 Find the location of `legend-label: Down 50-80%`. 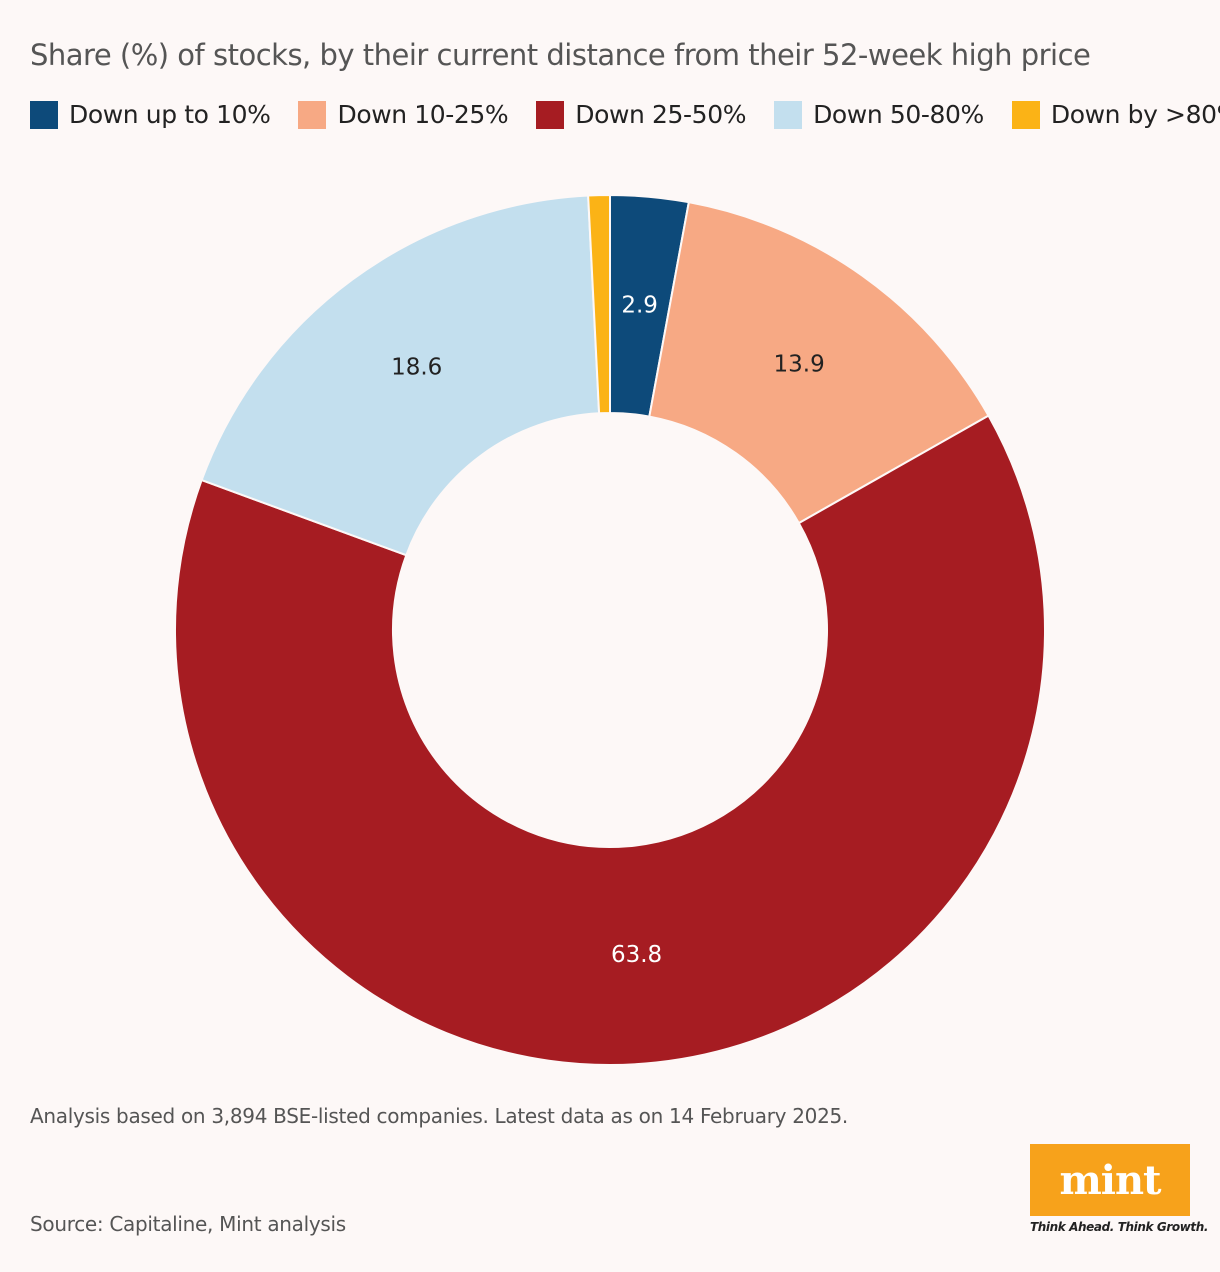

legend-label: Down 50-80% is located at coordinates (898, 114).